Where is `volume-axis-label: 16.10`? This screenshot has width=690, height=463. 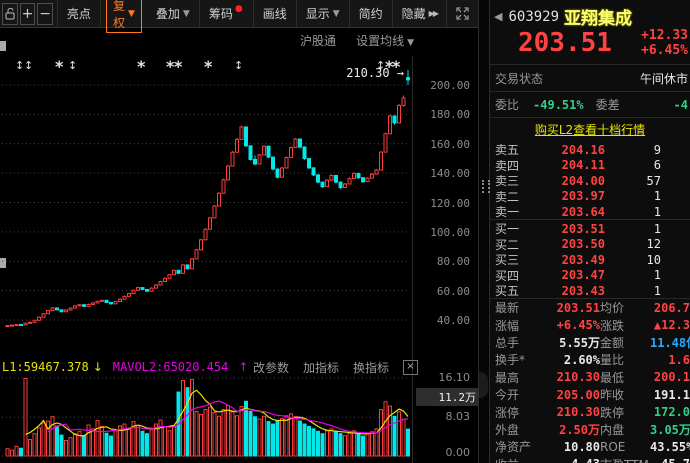 volume-axis-label: 16.10 is located at coordinates (454, 377).